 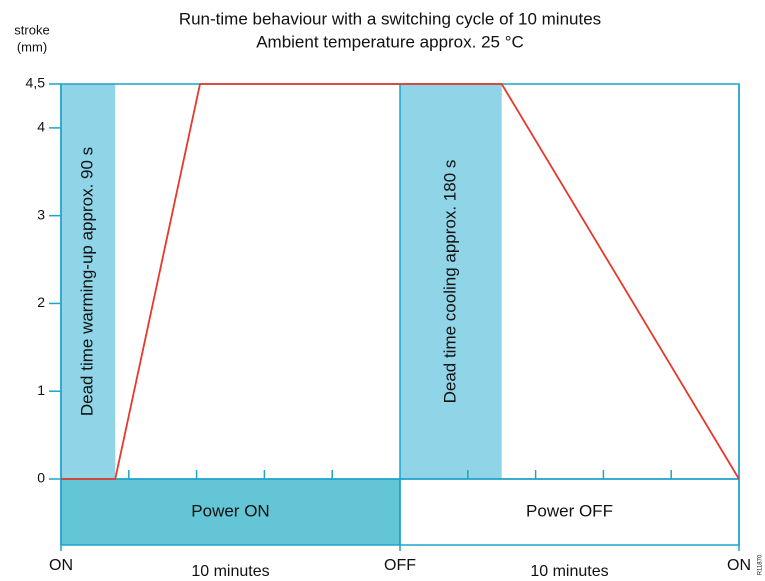 I want to click on x-tick-label: OFF, so click(x=400, y=565).